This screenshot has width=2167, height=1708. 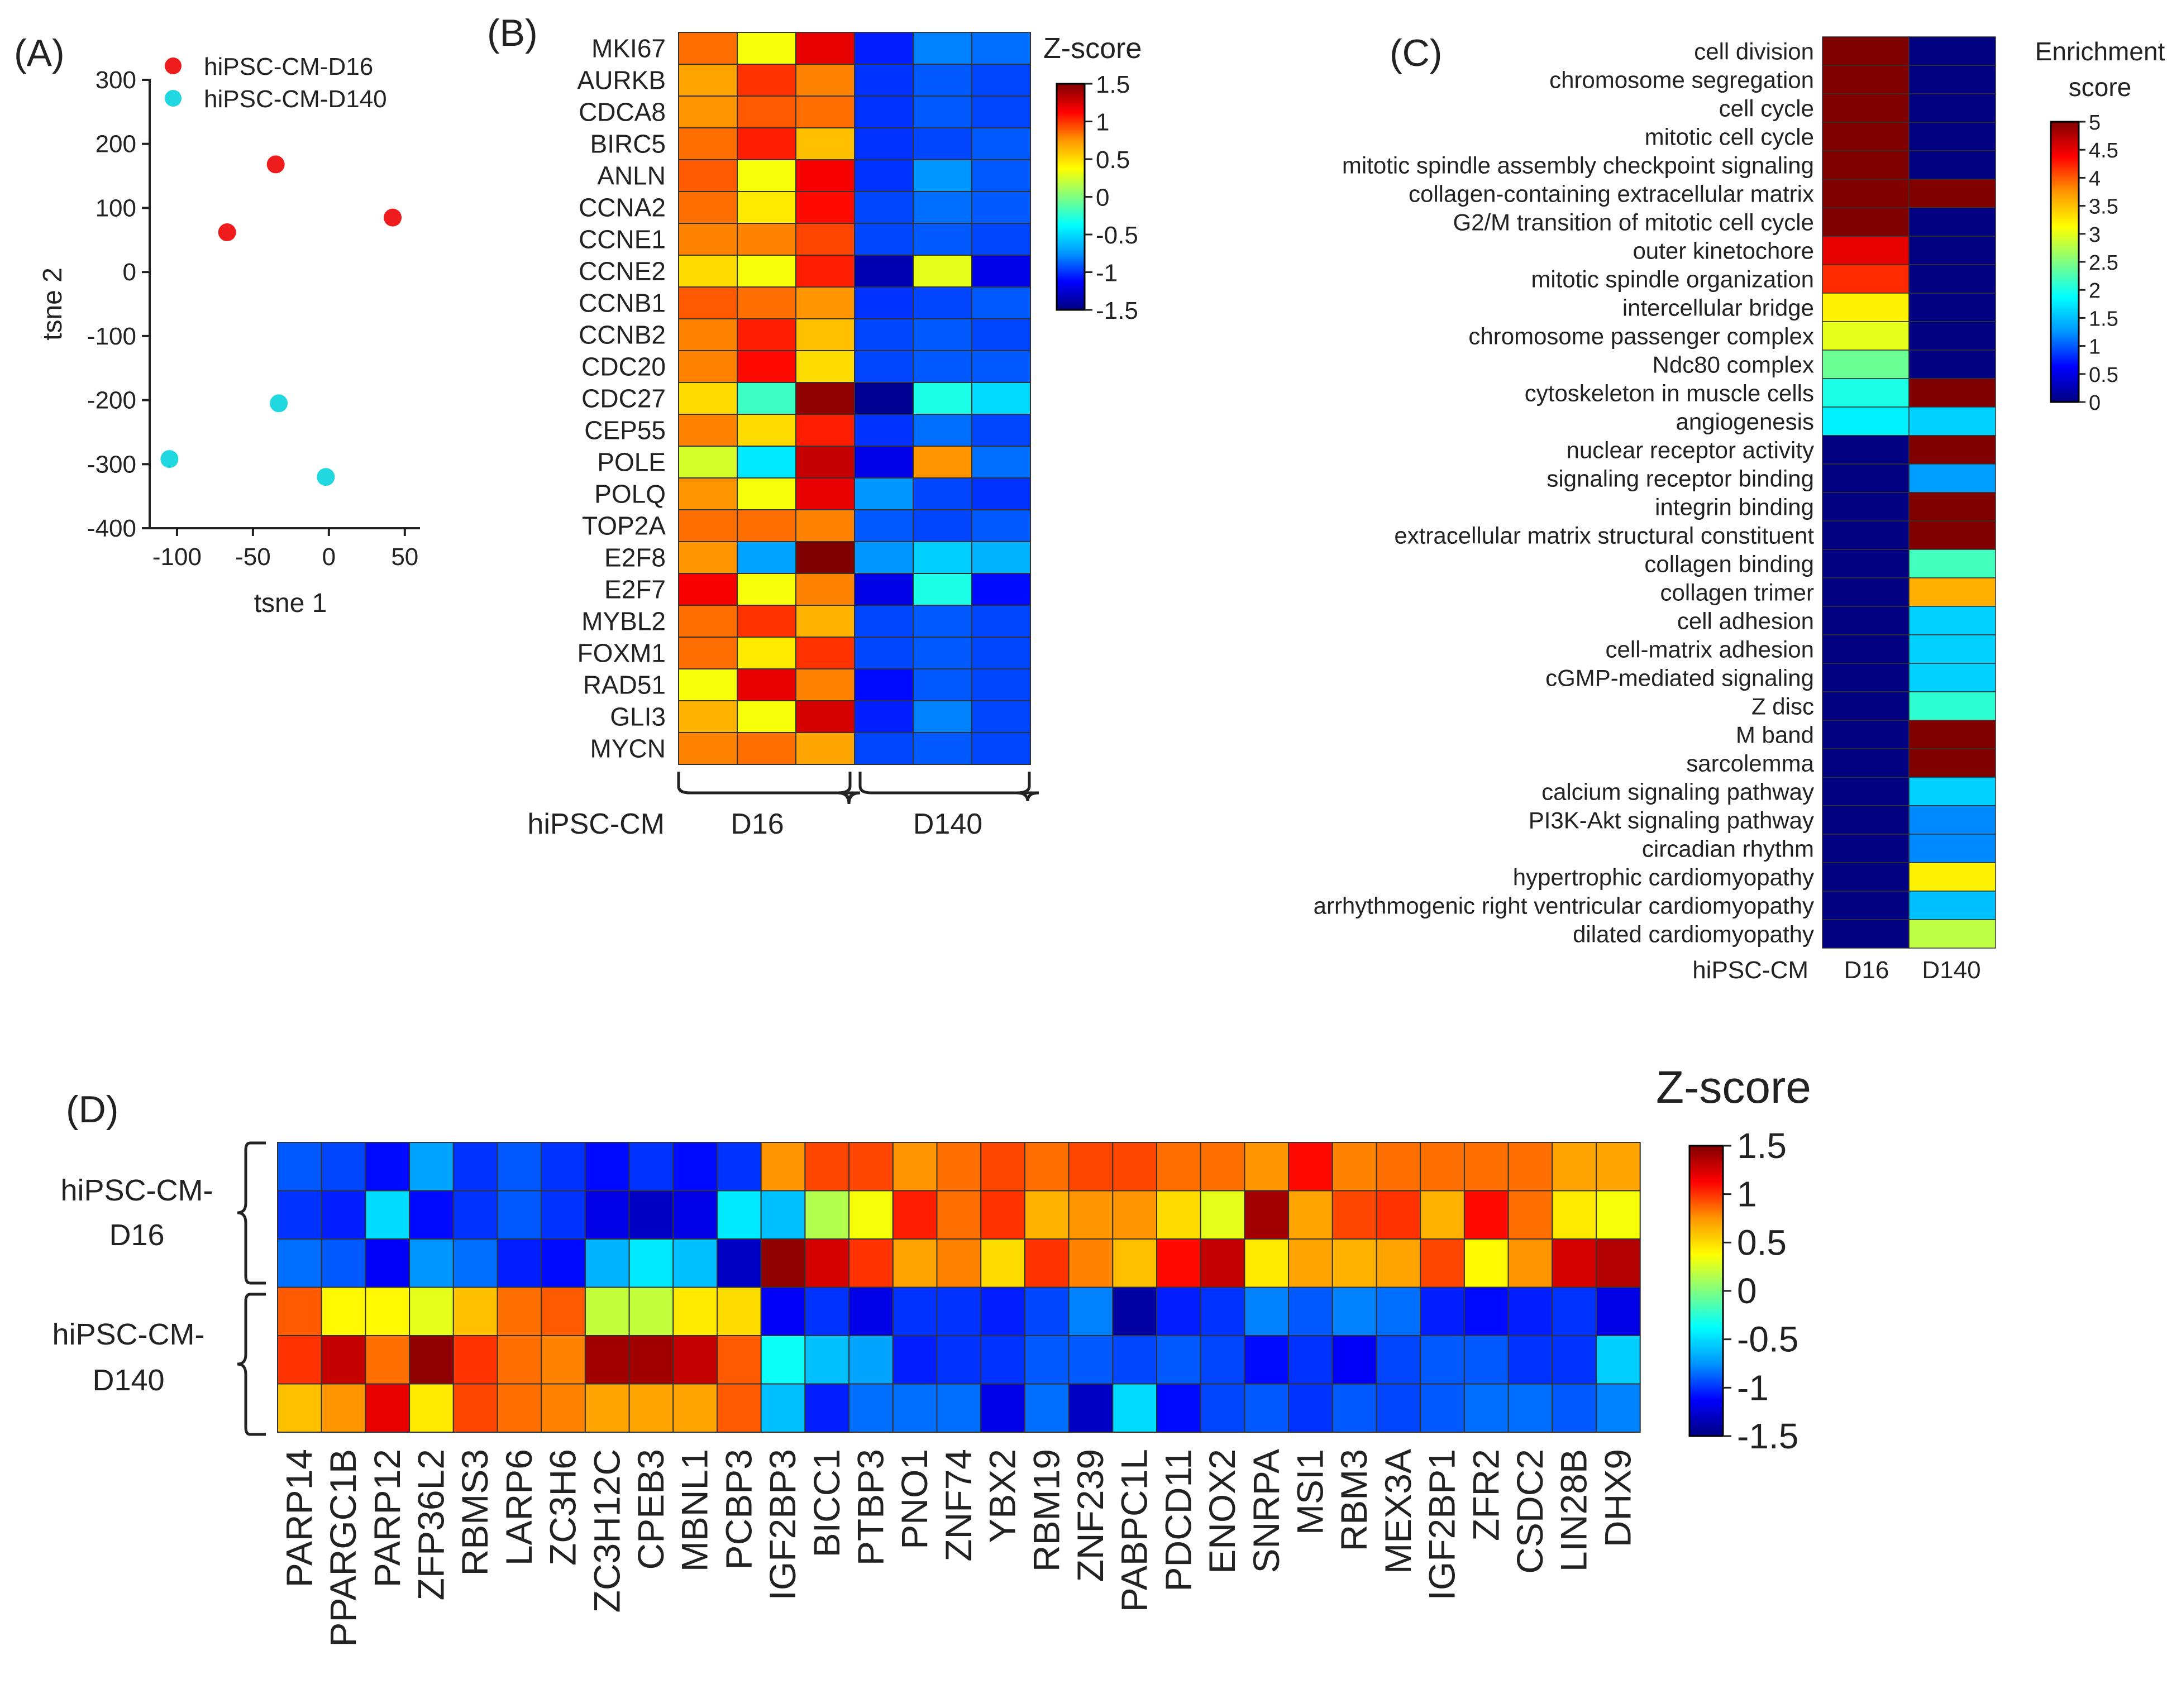 What do you see at coordinates (1222, 1511) in the screenshot?
I see `rbp-label: ENOX2` at bounding box center [1222, 1511].